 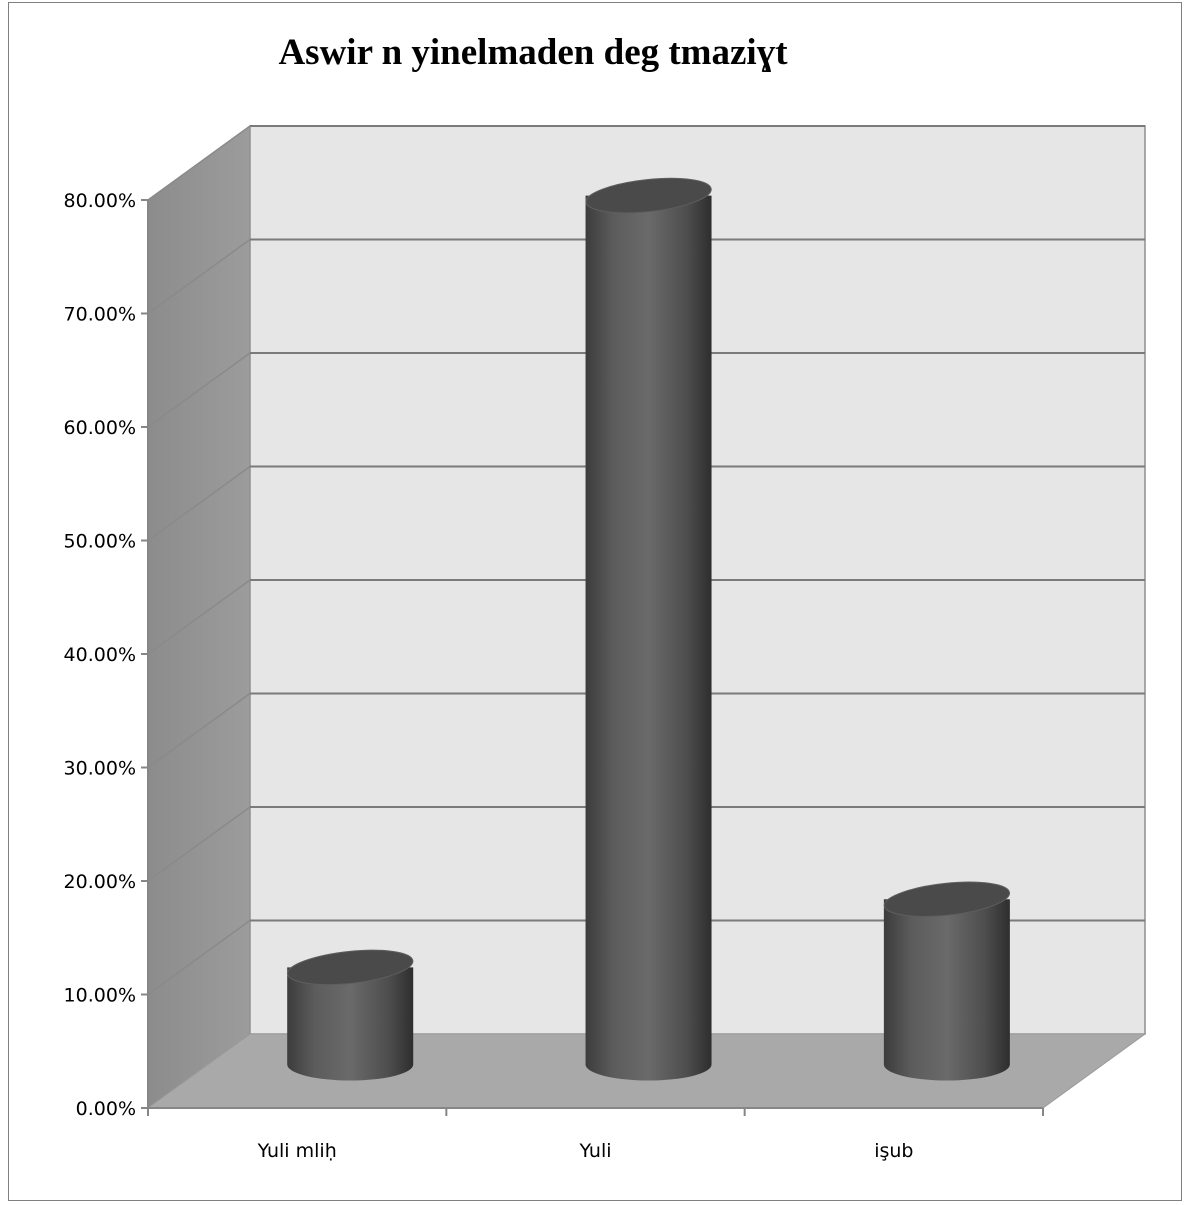 What do you see at coordinates (297, 1151) in the screenshot?
I see `x-tick-label: Yuli mliḥ` at bounding box center [297, 1151].